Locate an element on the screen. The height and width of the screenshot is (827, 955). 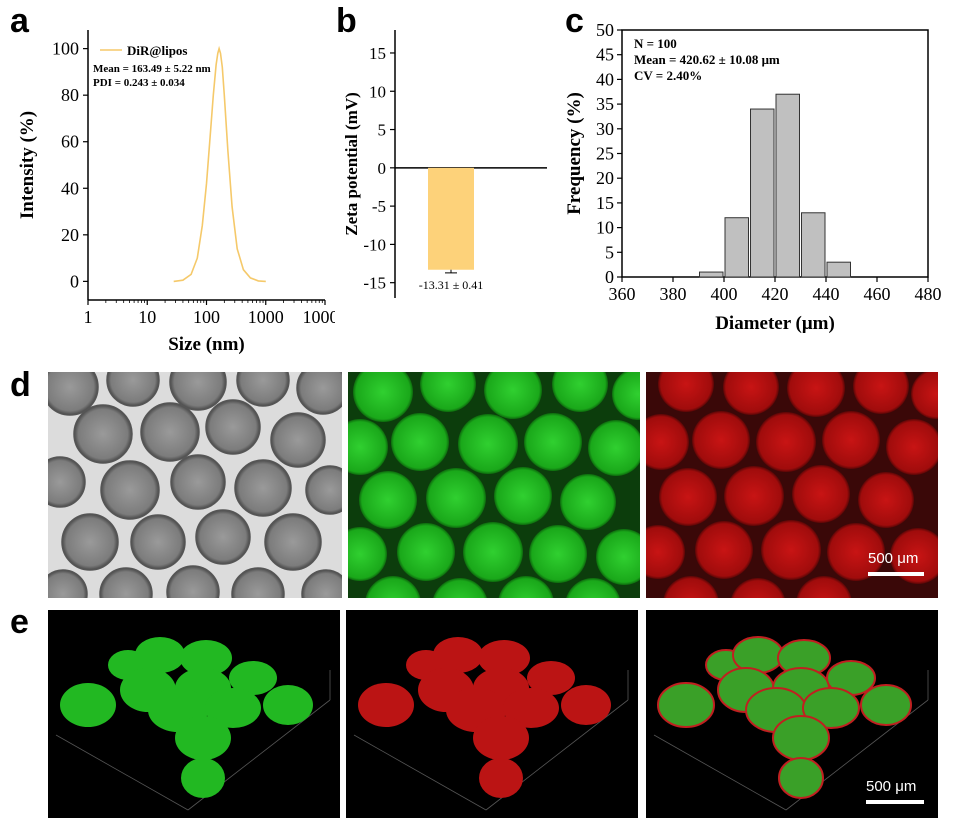
y-axis-label: Zeta potential (mV) is located at coordinates (351, 164).